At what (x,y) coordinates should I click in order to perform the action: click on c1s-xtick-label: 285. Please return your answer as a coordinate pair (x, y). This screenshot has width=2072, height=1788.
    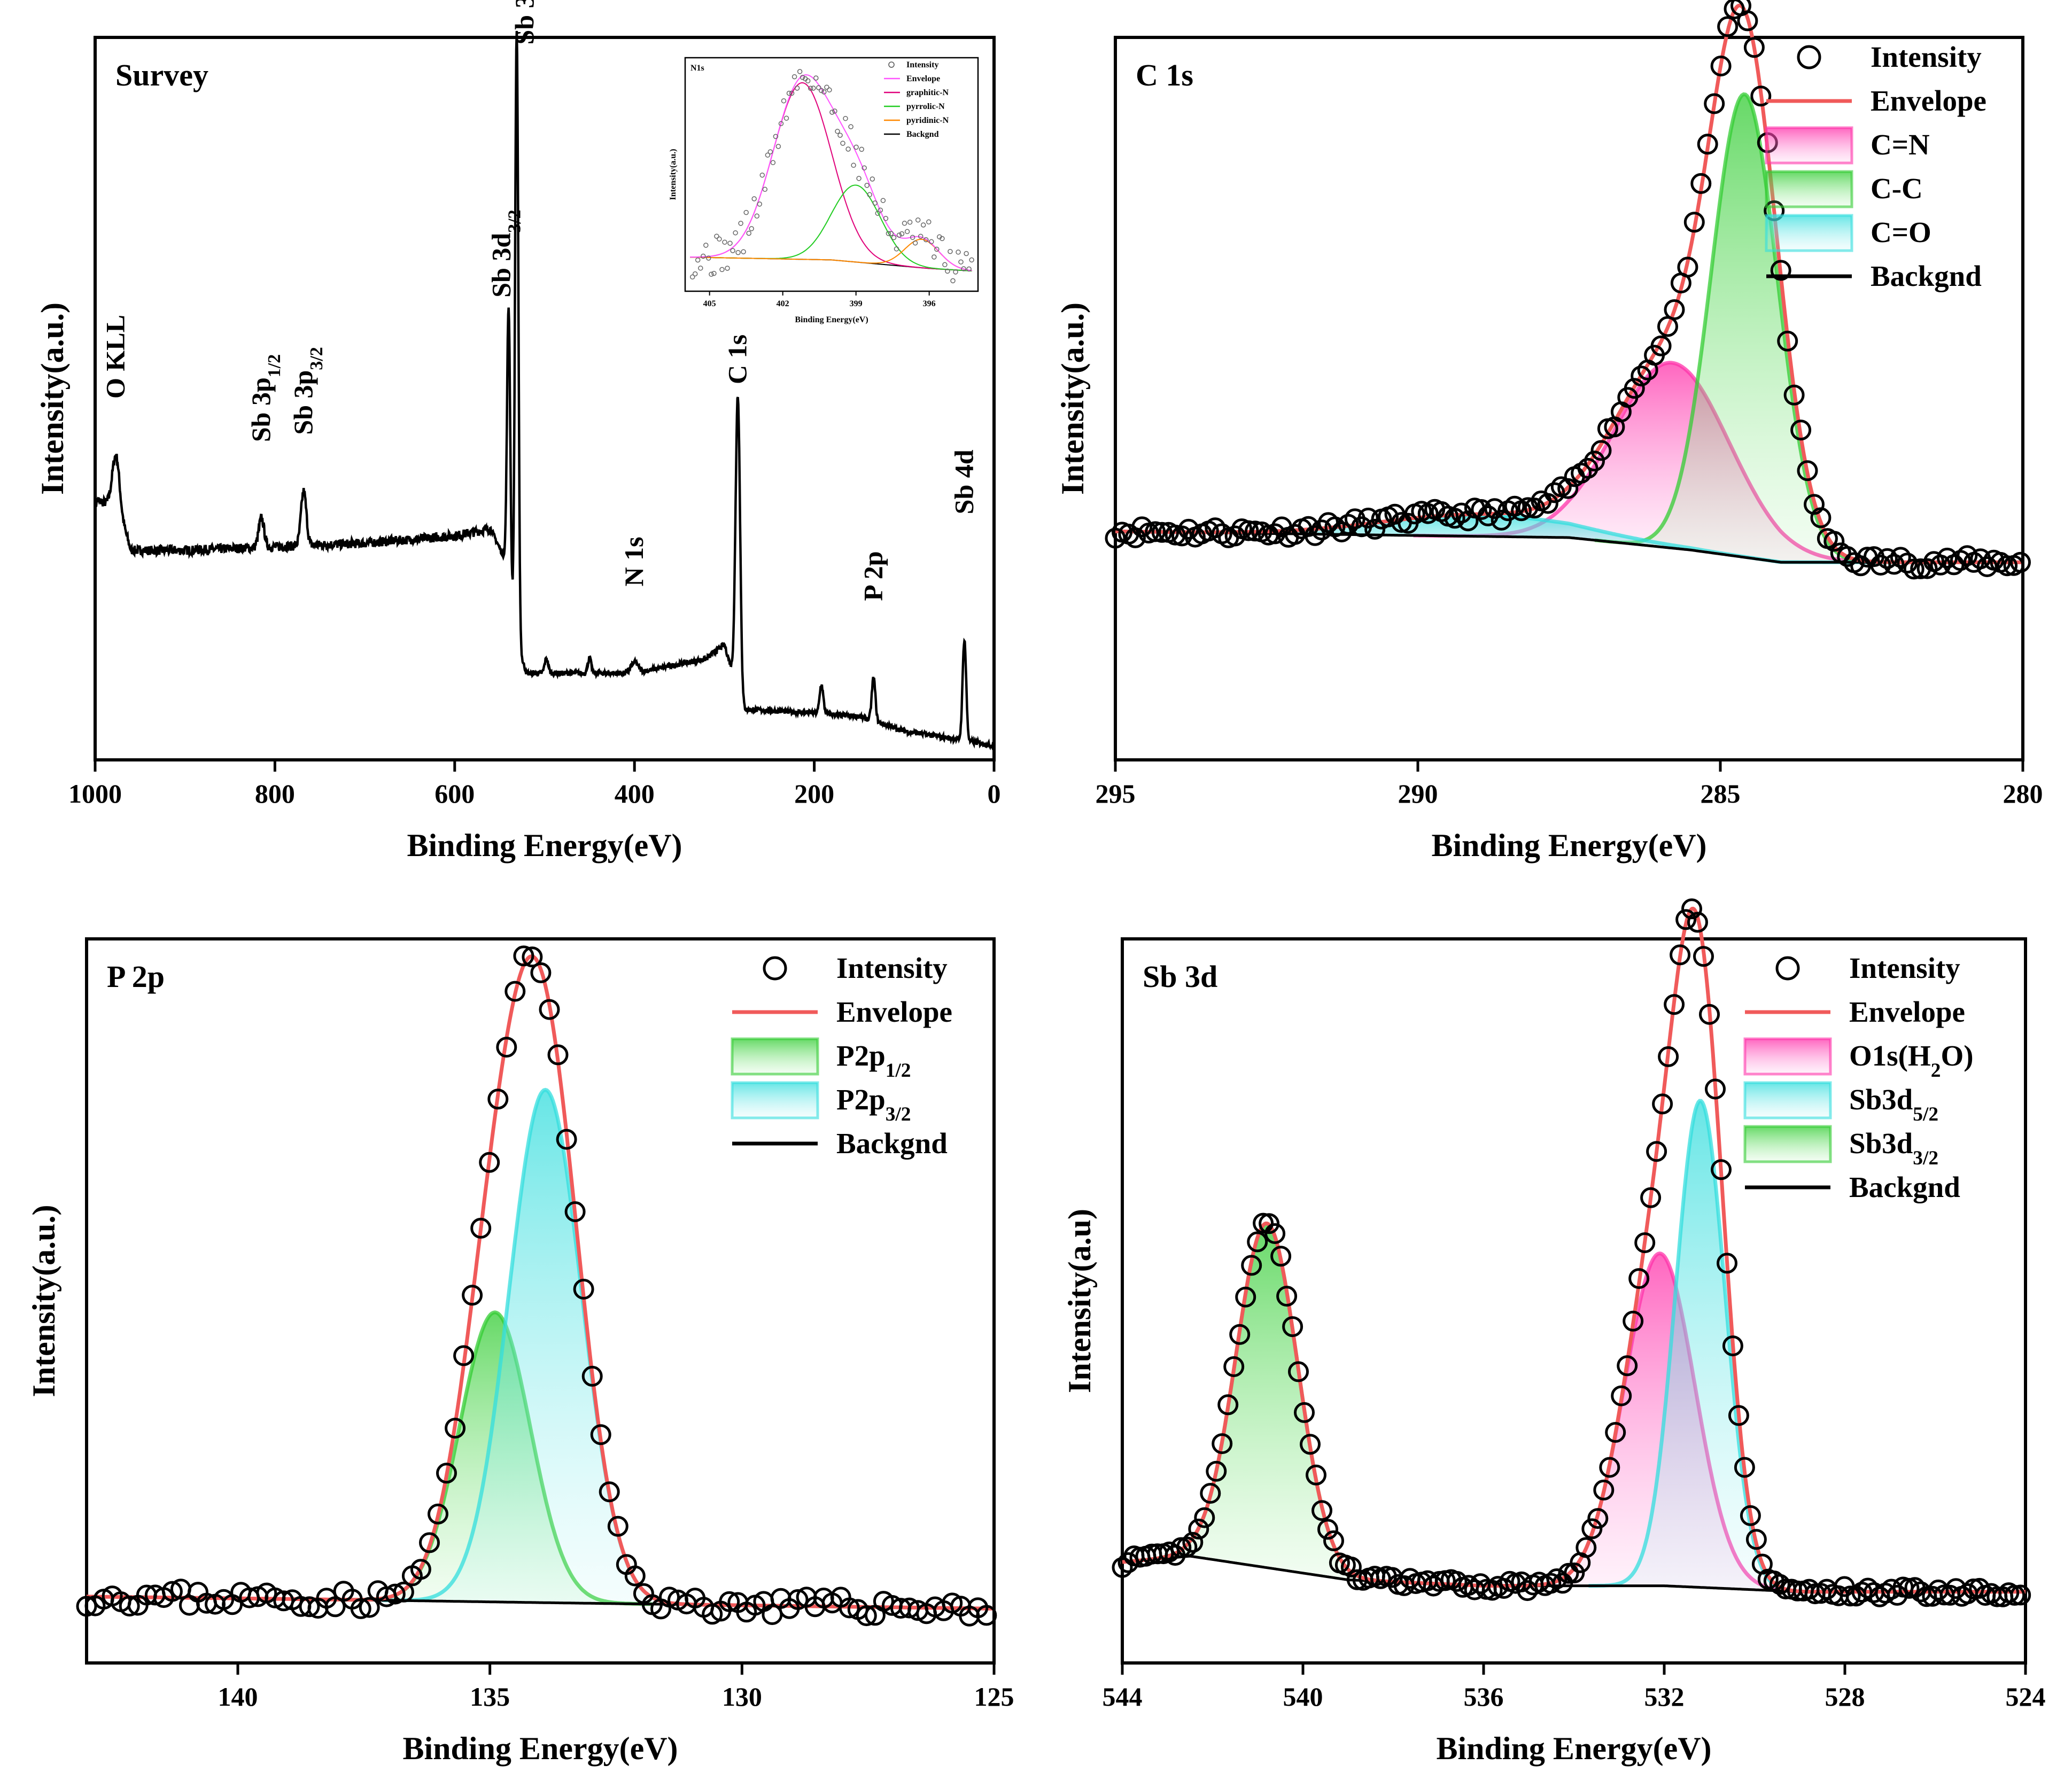
    Looking at the image, I should click on (1721, 794).